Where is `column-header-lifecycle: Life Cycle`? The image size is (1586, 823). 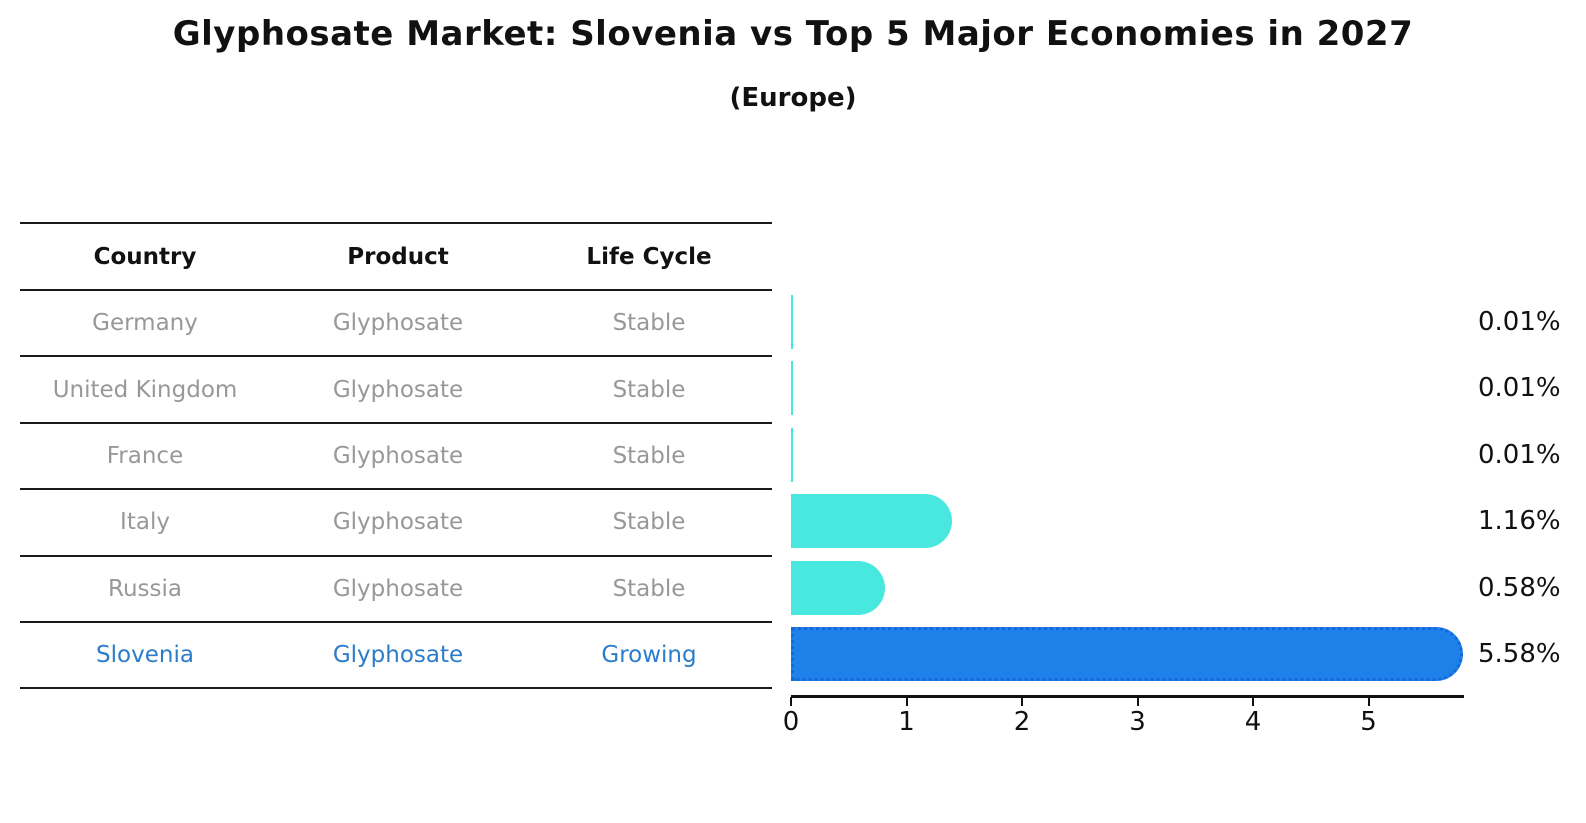
column-header-lifecycle: Life Cycle is located at coordinates (649, 256).